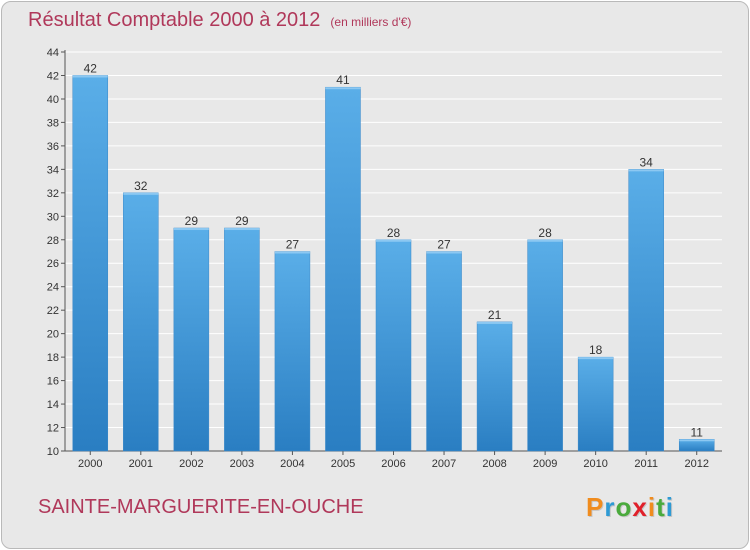  Describe the element at coordinates (53, 170) in the screenshot. I see `y-tick-label: 34` at that location.